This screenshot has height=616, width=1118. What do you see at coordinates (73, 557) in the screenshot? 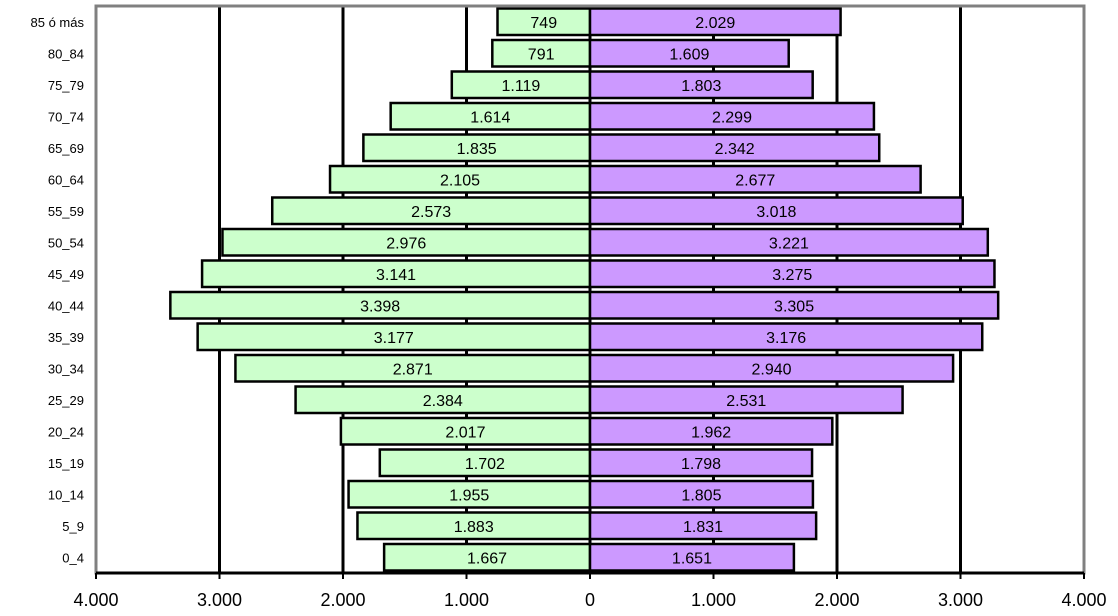
I see `category-label: 0_4` at bounding box center [73, 557].